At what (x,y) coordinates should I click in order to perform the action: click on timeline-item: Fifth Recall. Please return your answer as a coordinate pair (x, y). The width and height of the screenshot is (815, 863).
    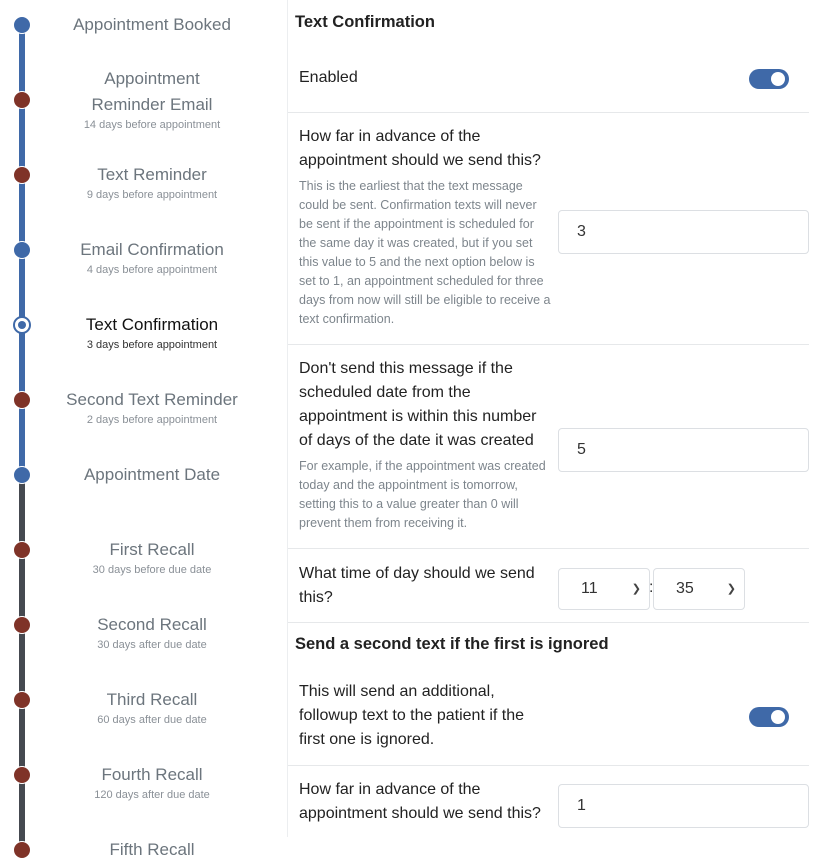
    Looking at the image, I should click on (152, 850).